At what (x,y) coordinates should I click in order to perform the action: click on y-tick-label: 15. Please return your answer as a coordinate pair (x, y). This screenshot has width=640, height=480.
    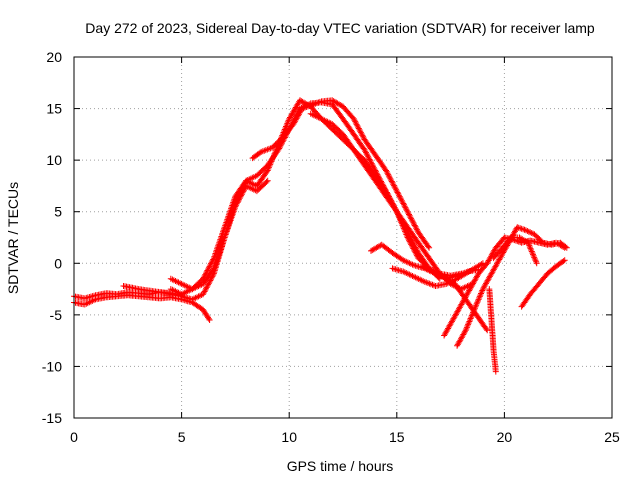
    Looking at the image, I should click on (54, 109).